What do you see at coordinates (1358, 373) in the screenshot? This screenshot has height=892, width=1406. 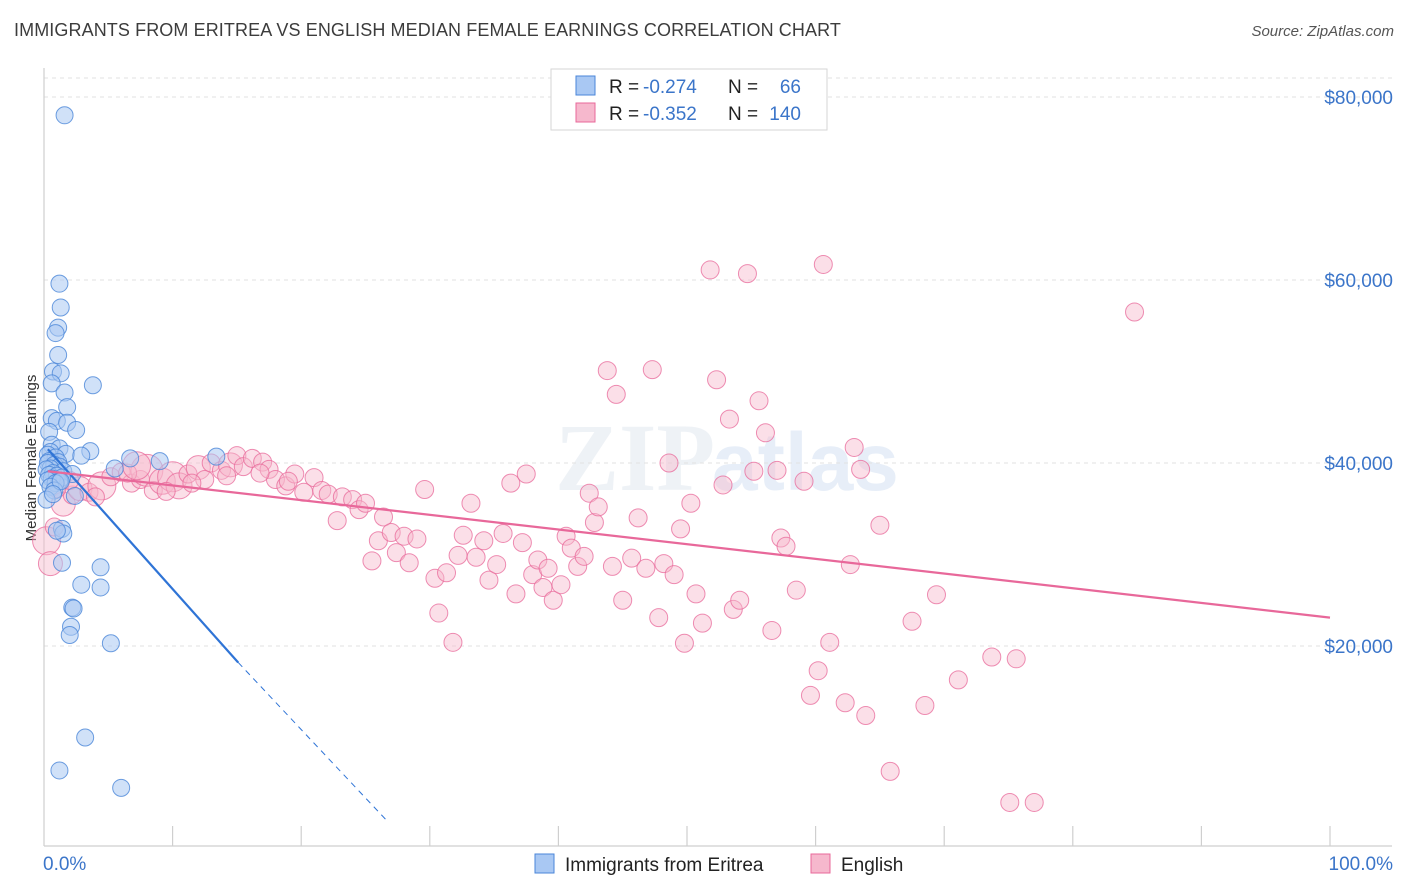 I see `y-tick-labels: $20,000 $40,000 $60,000 $80,000` at bounding box center [1358, 373].